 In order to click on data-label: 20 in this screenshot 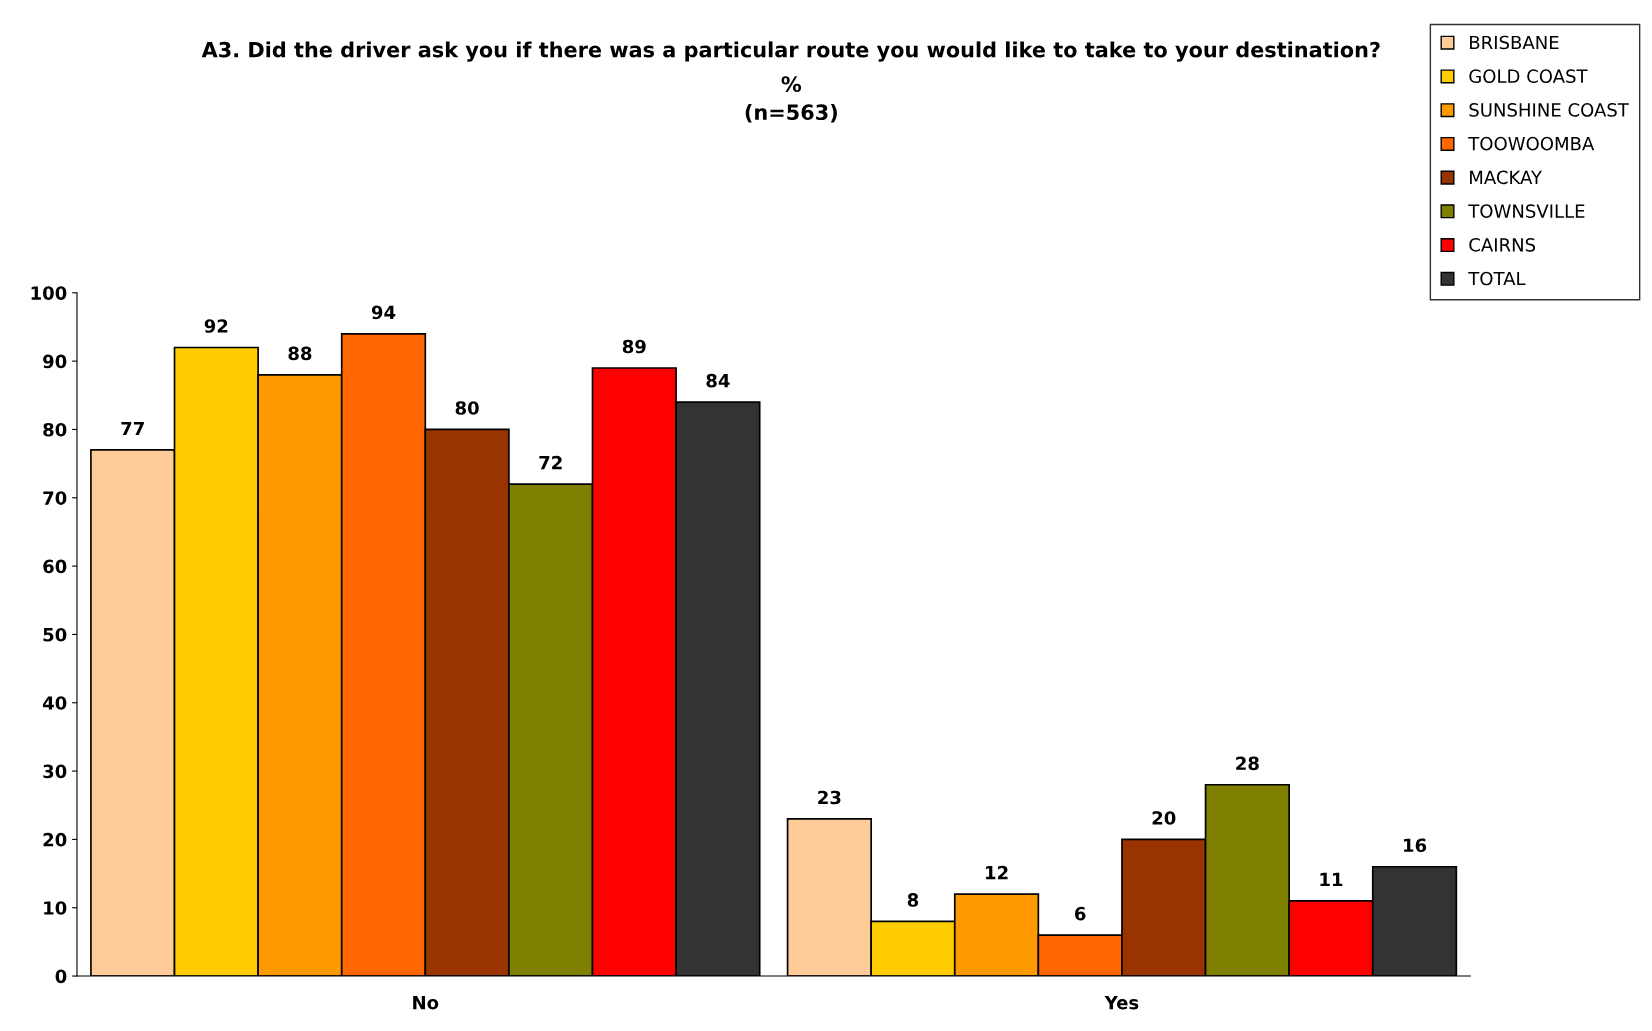, I will do `click(1164, 818)`.